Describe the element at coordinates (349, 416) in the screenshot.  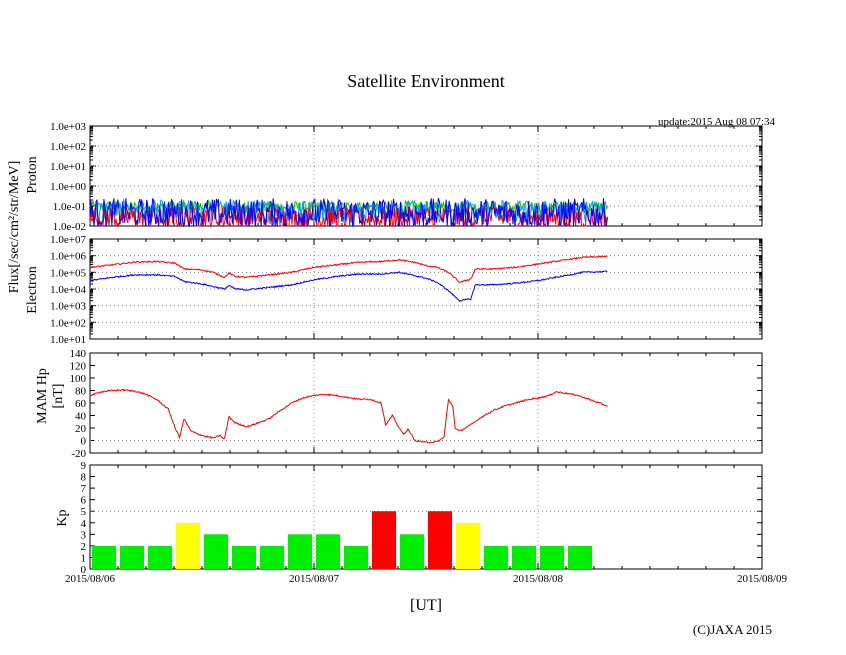
I see `hp-line` at that location.